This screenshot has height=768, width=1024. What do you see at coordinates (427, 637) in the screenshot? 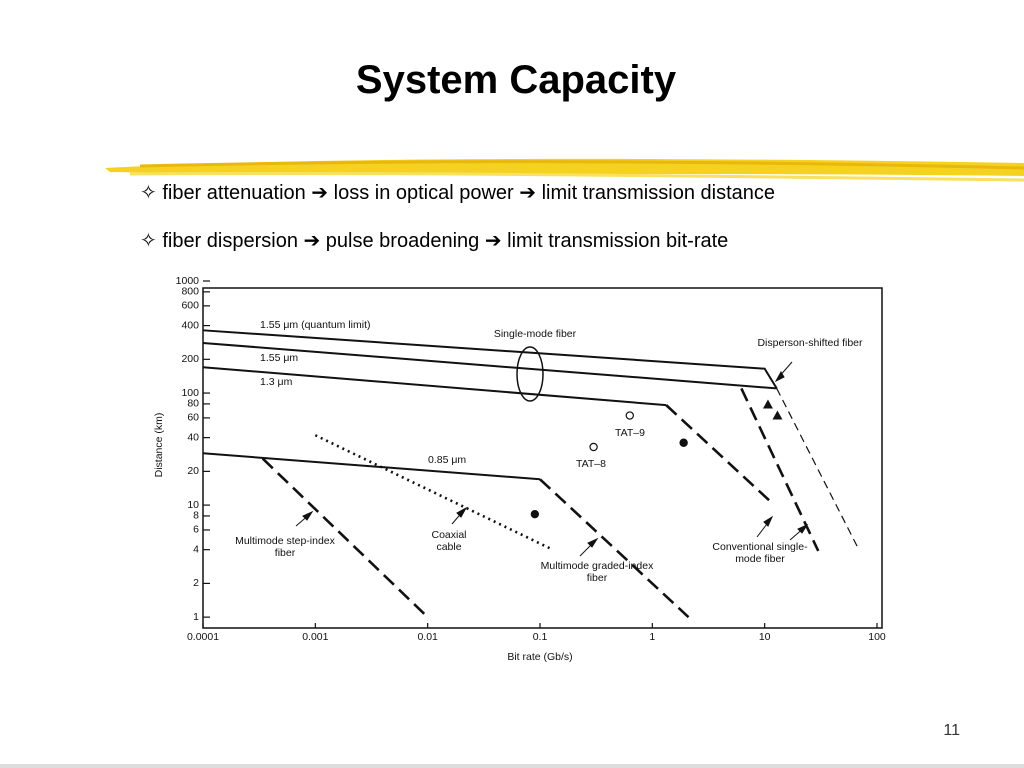
I see `x-tick-label: 0.01` at bounding box center [427, 637].